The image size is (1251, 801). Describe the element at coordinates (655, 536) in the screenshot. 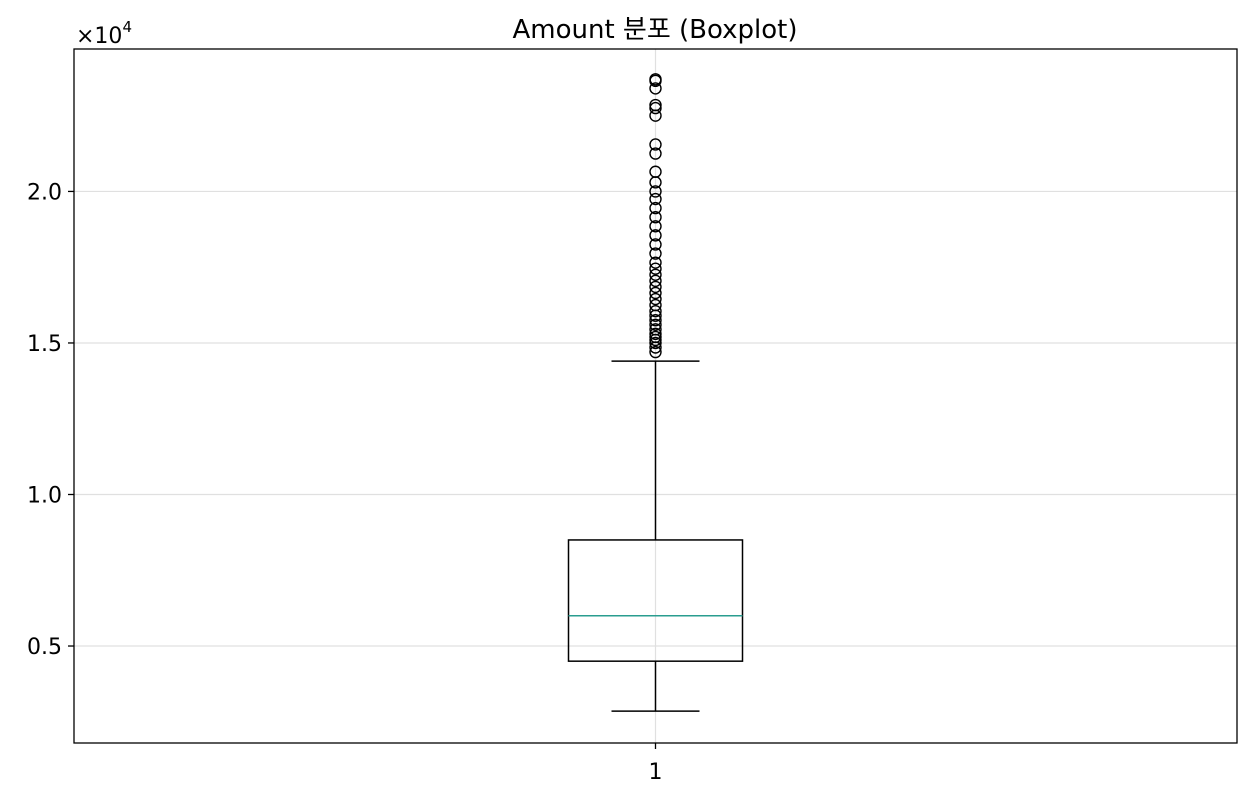

I see `boxplot` at that location.